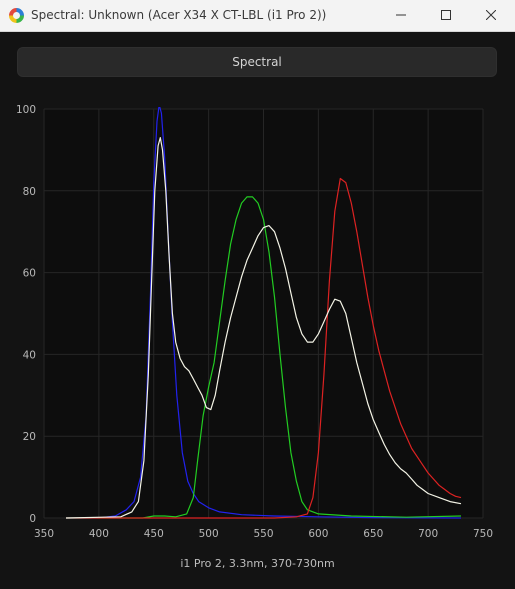 This screenshot has width=515, height=589. What do you see at coordinates (29, 192) in the screenshot?
I see `y-tick-label: 80` at bounding box center [29, 192].